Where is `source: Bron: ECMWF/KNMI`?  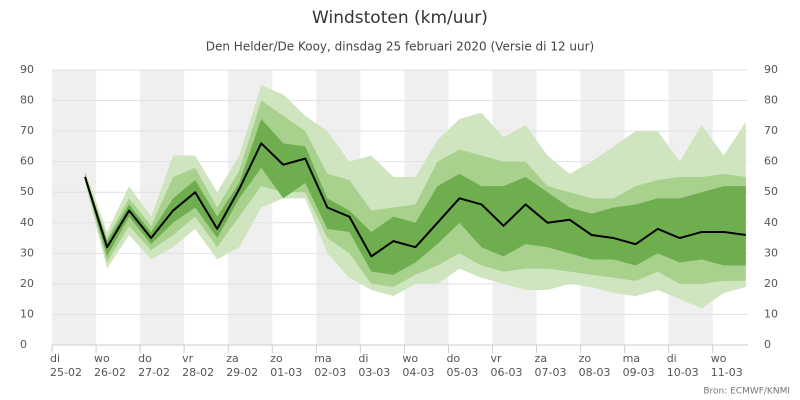 source: Bron: ECMWF/KNMI is located at coordinates (746, 392).